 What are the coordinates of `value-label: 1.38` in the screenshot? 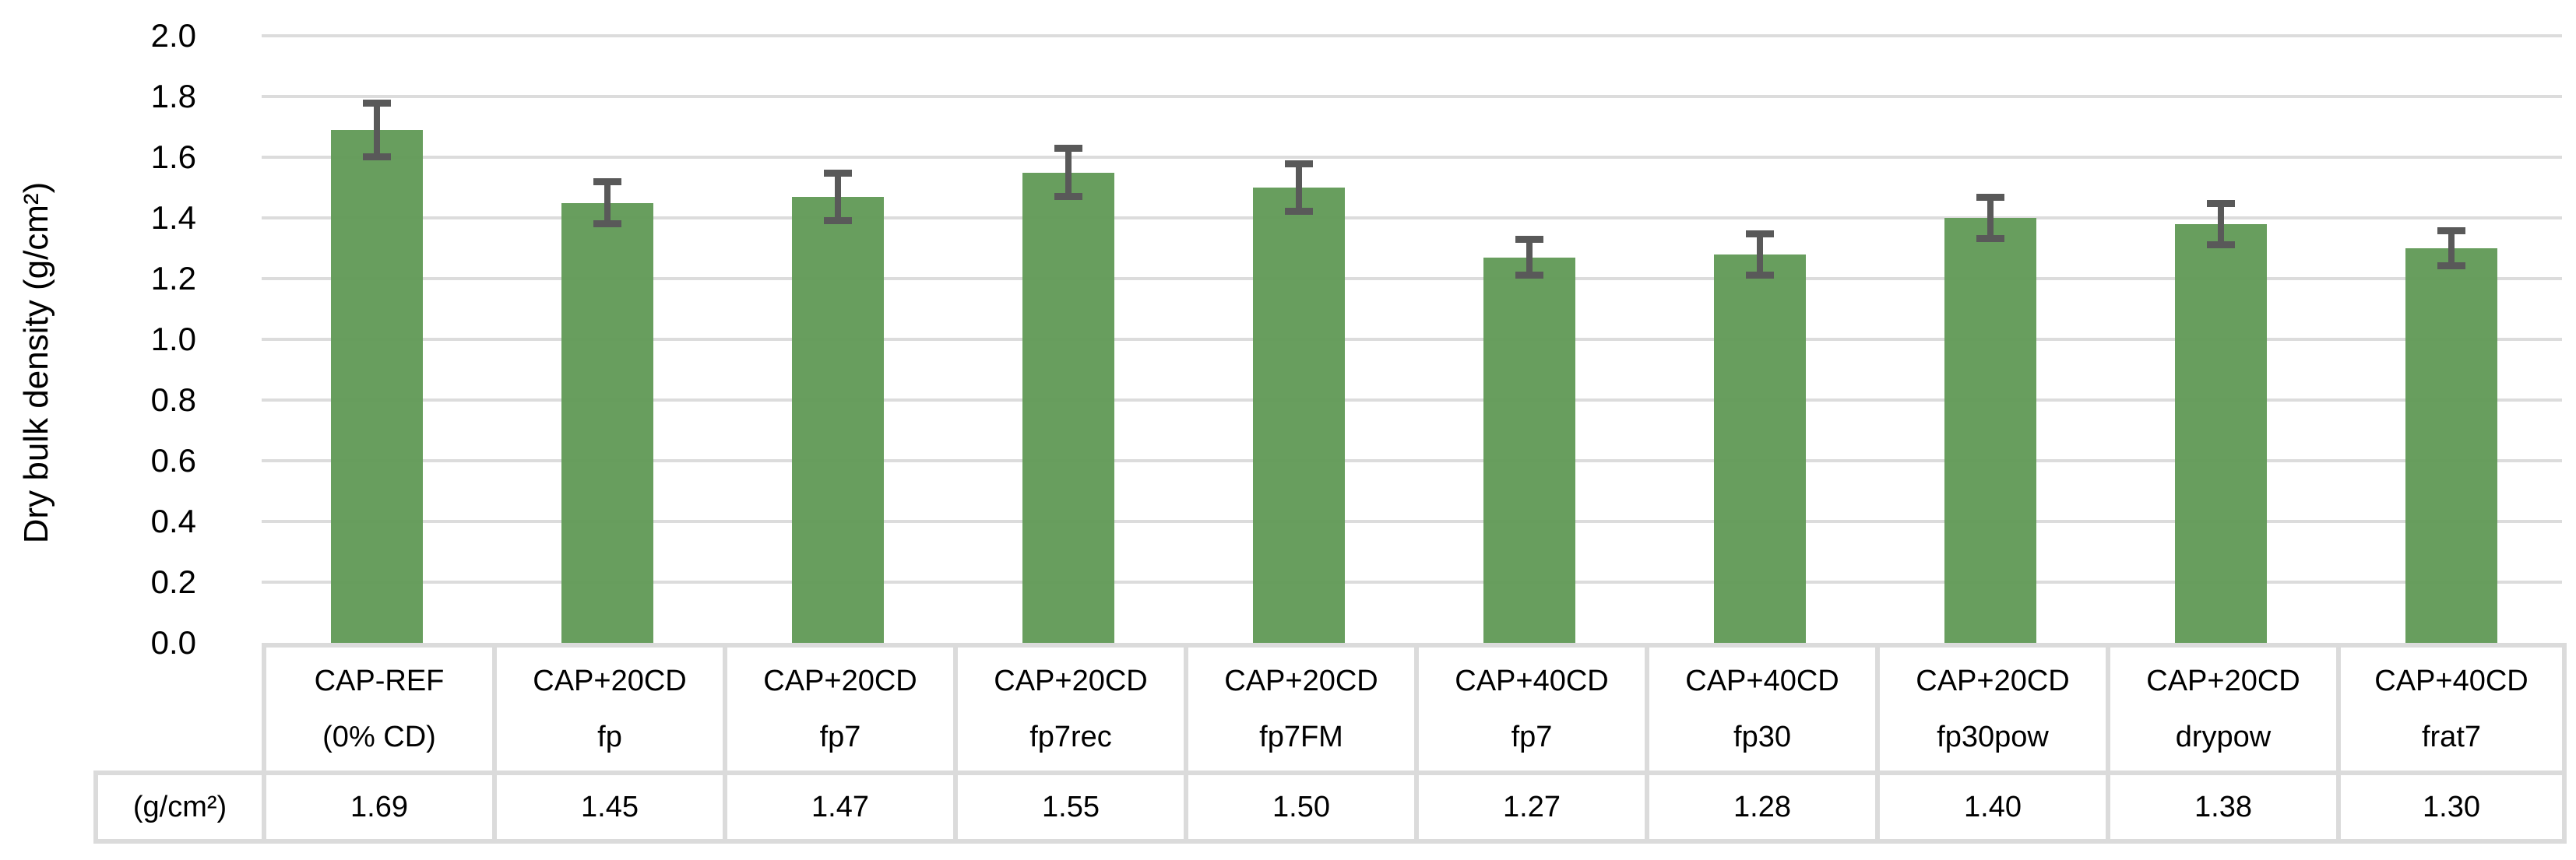 It's located at (2223, 807).